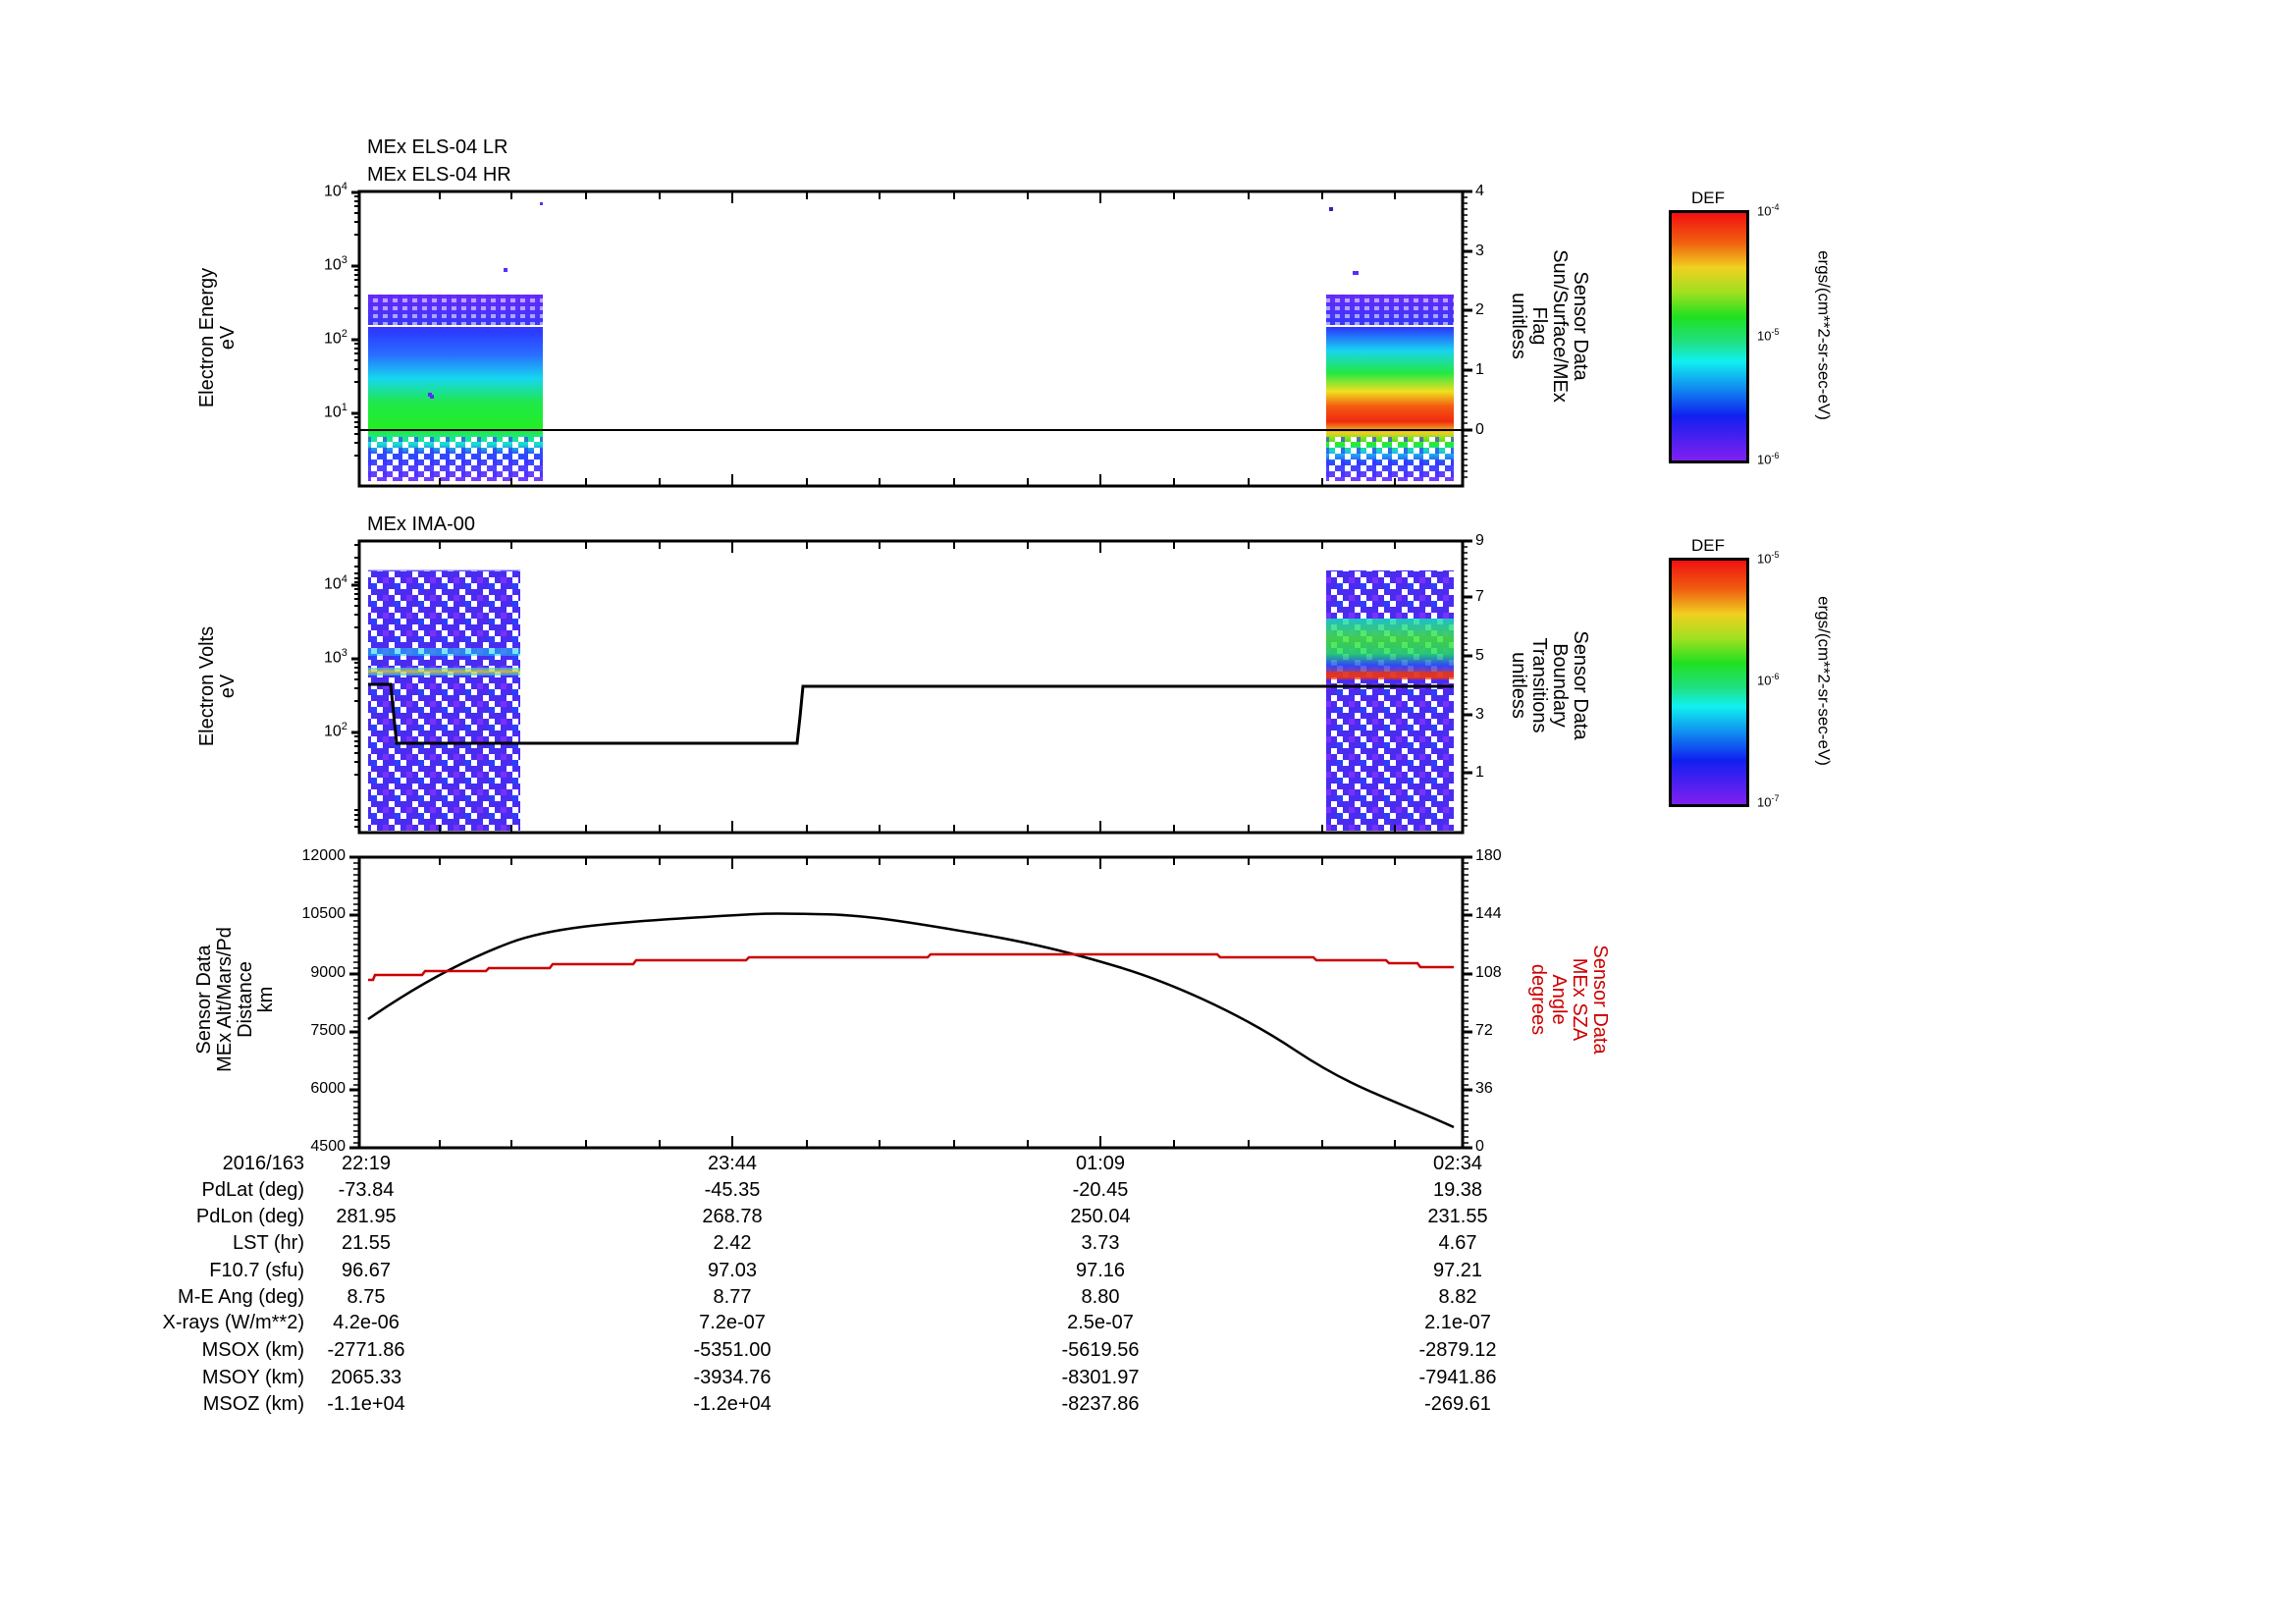 The image size is (2296, 1623). I want to click on ima-ytick-1e4: 10⁴, so click(335, 583).